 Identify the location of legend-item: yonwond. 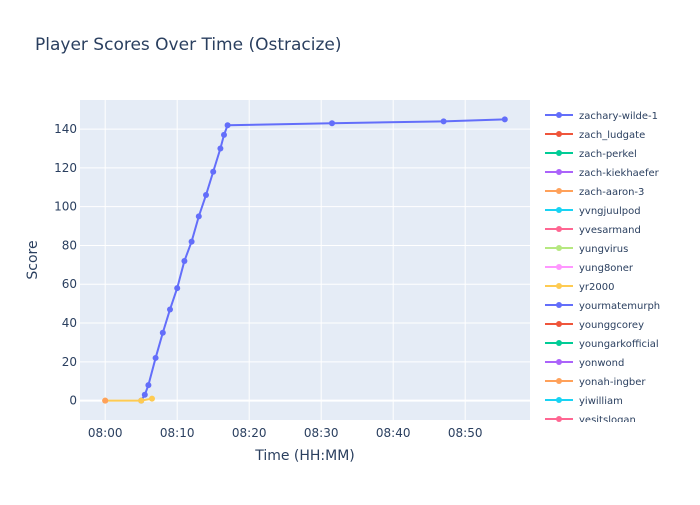
(584, 363).